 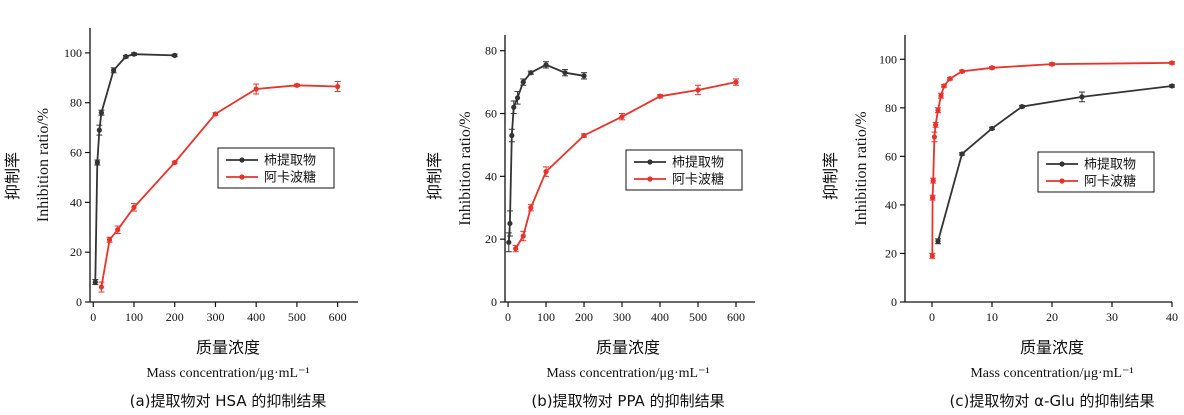 I want to click on x-tick-label: 30, so click(x=1112, y=317).